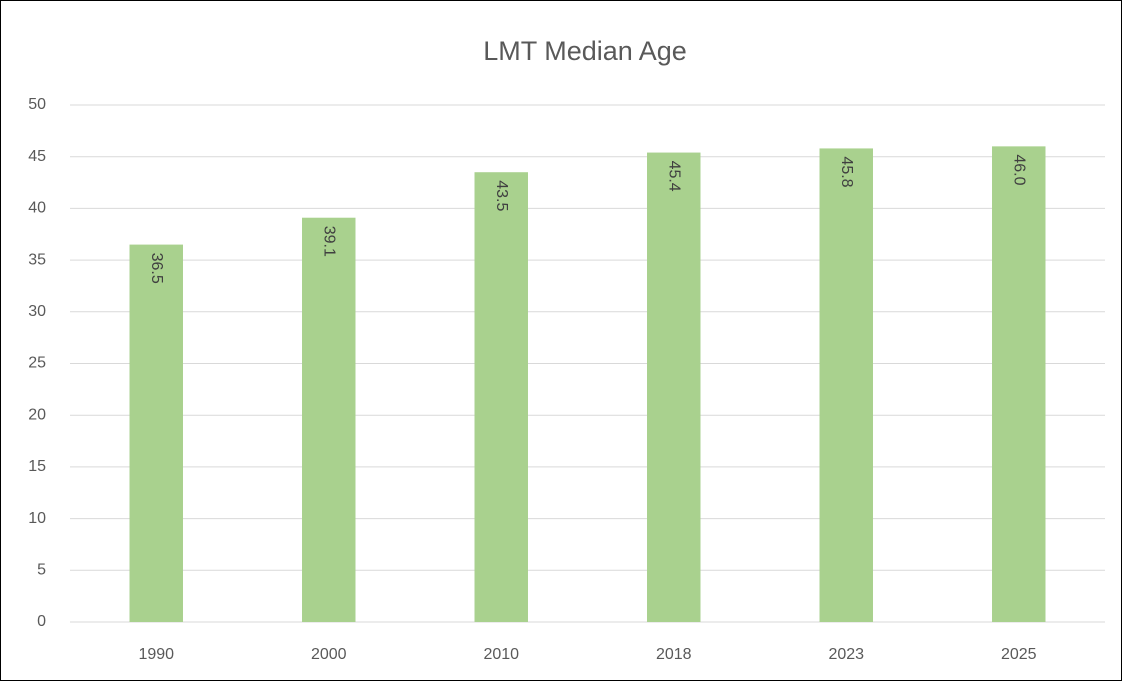  I want to click on data-label: 36.5, so click(156, 268).